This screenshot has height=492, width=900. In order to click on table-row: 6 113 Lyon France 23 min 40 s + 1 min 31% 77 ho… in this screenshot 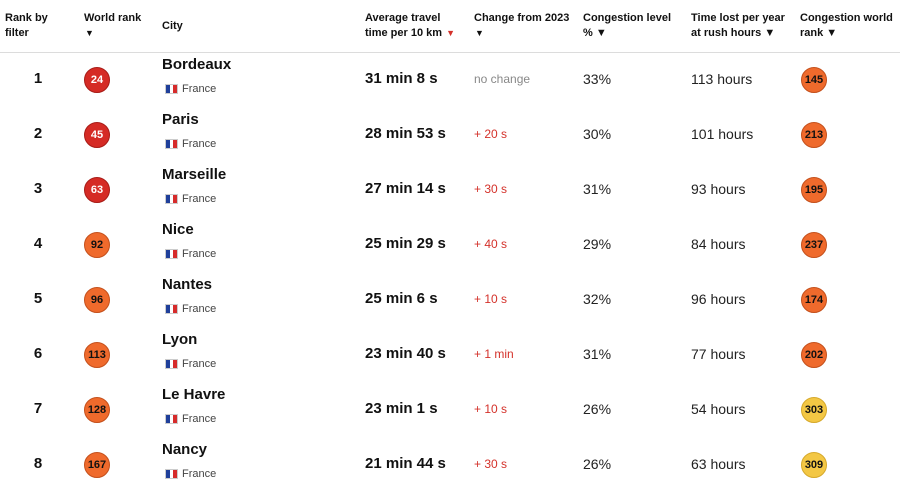, I will do `click(450, 354)`.